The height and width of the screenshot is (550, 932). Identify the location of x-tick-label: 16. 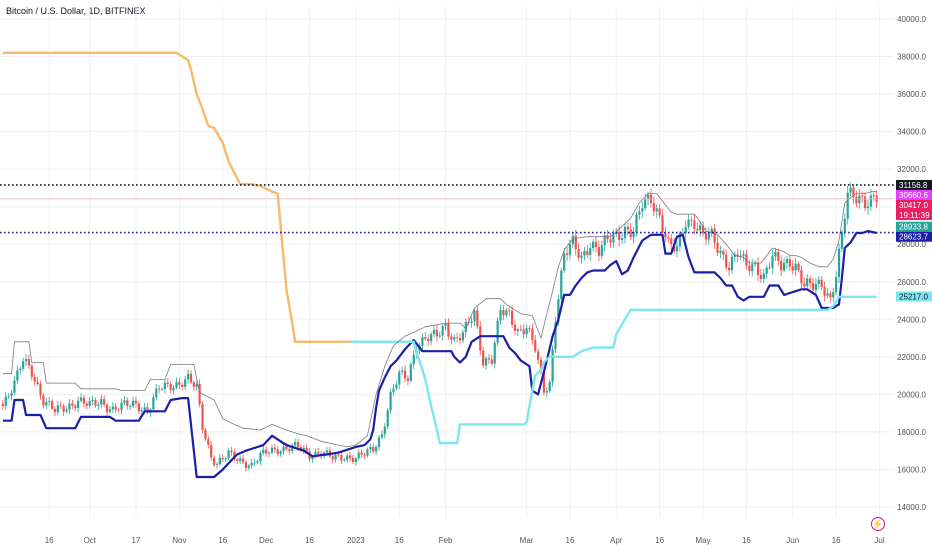
(836, 540).